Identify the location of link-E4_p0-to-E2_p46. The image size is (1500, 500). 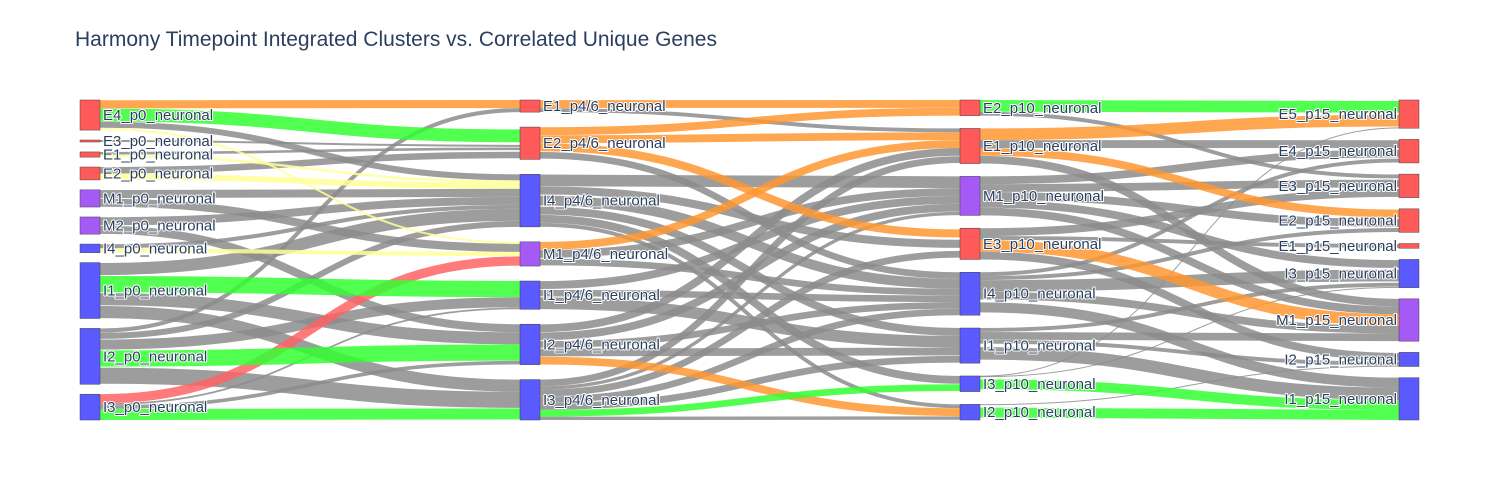
(310, 125).